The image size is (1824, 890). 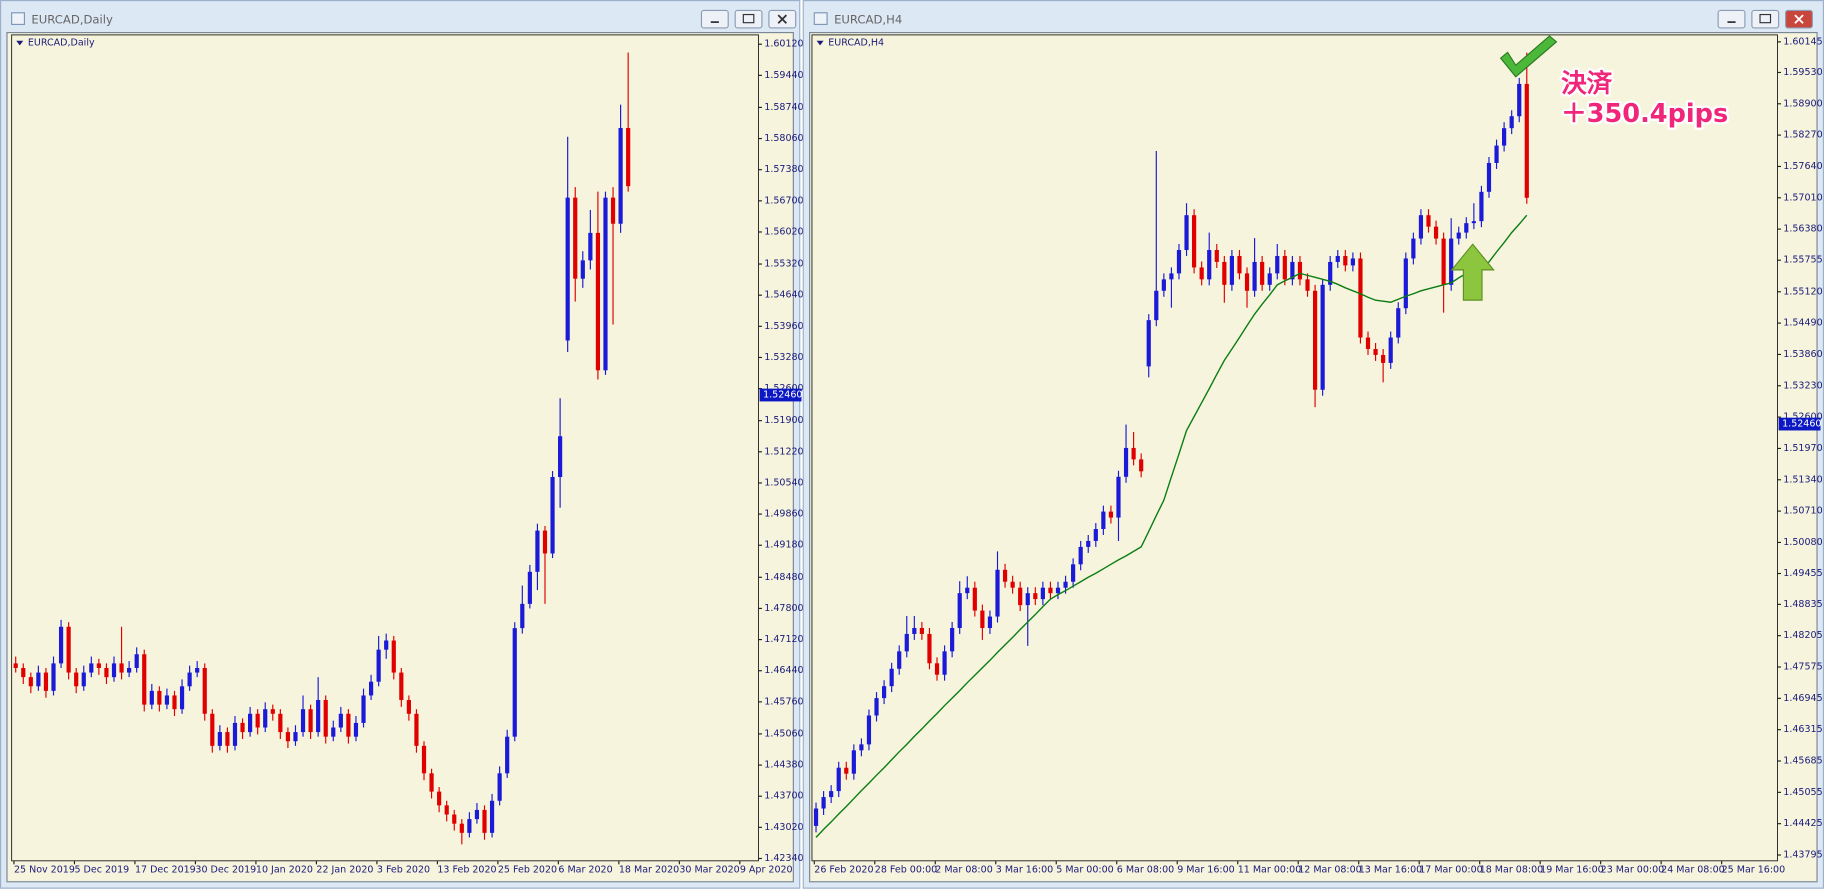 I want to click on y-tick-label: 1.59530, so click(x=1802, y=72).